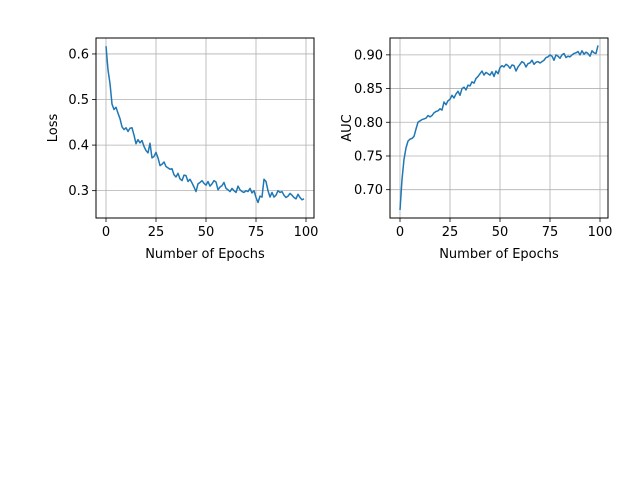 This screenshot has width=640, height=480. Describe the element at coordinates (78, 100) in the screenshot. I see `loss-y-tick-label: 0.5` at that location.